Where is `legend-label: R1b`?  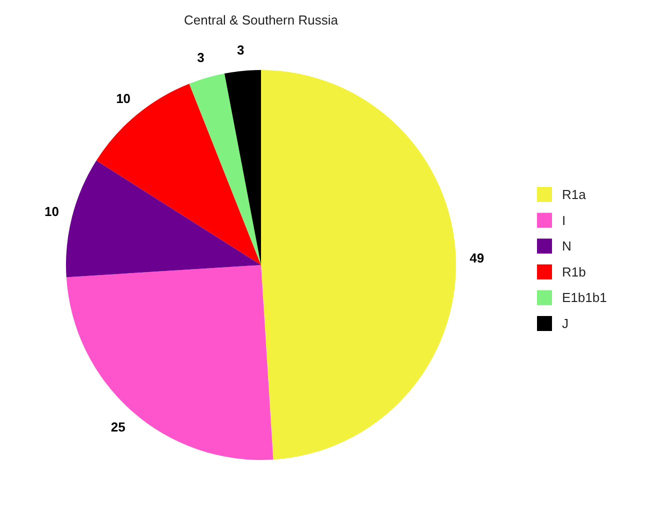
legend-label: R1b is located at coordinates (574, 272).